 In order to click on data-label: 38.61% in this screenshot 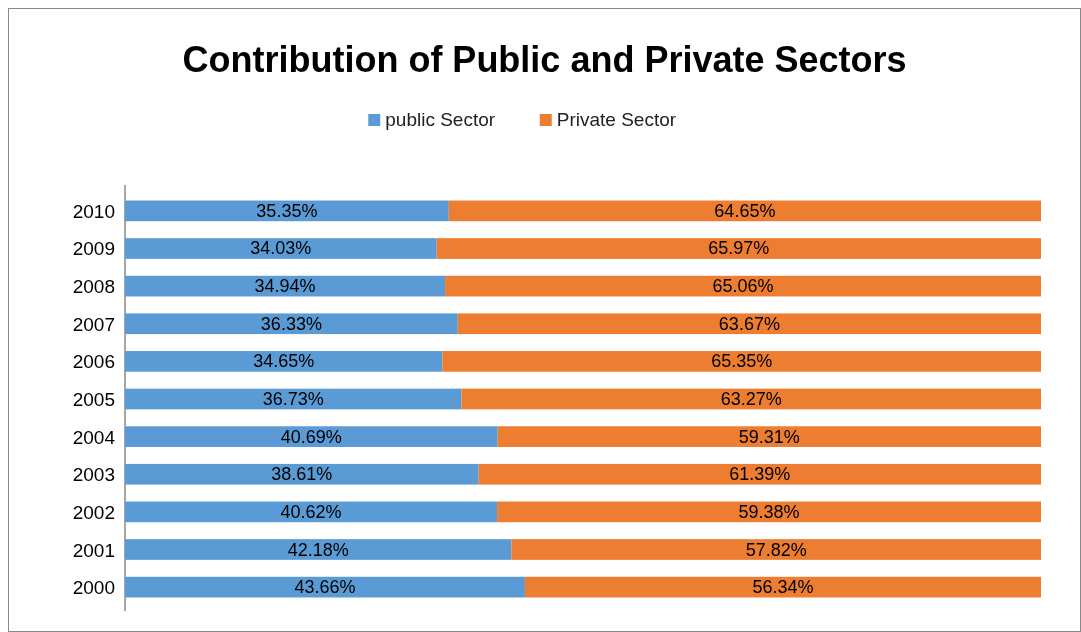, I will do `click(302, 474)`.